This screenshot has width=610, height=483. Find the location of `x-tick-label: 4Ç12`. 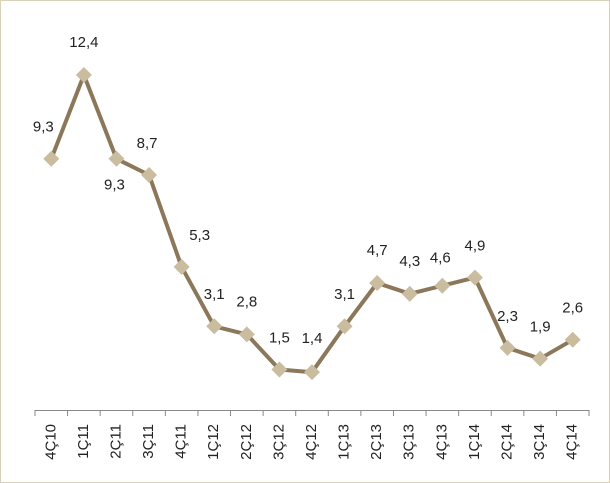

x-tick-label: 4Ç12 is located at coordinates (311, 442).